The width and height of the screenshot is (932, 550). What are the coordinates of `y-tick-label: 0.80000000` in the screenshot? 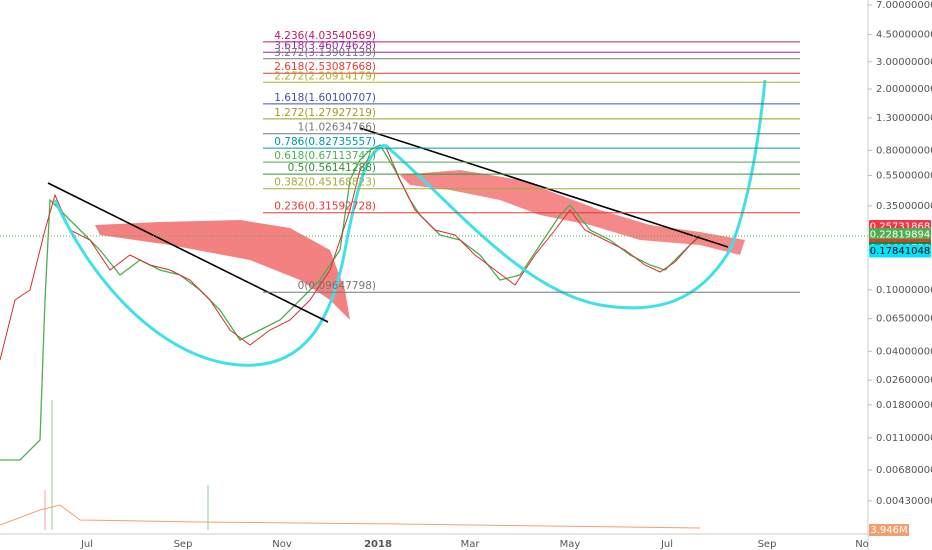 It's located at (904, 150).